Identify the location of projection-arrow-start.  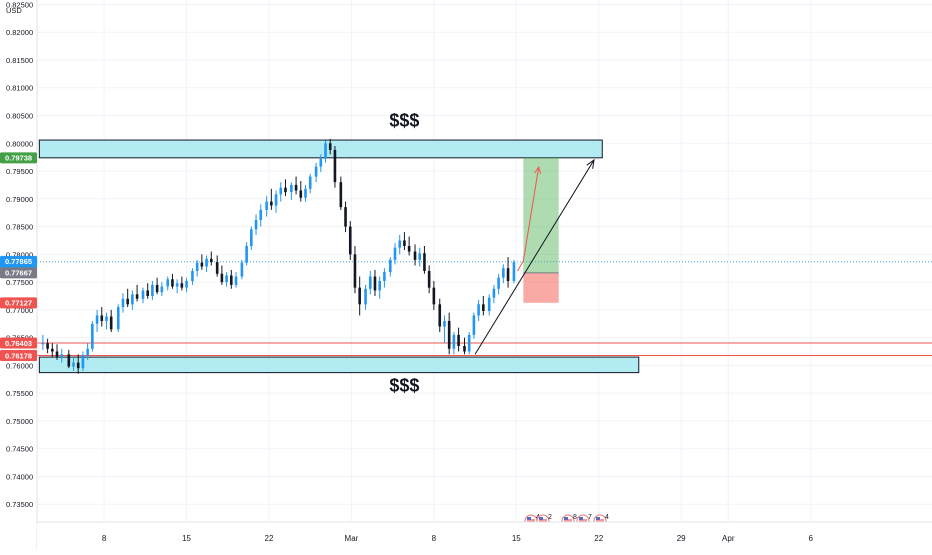
(520, 266).